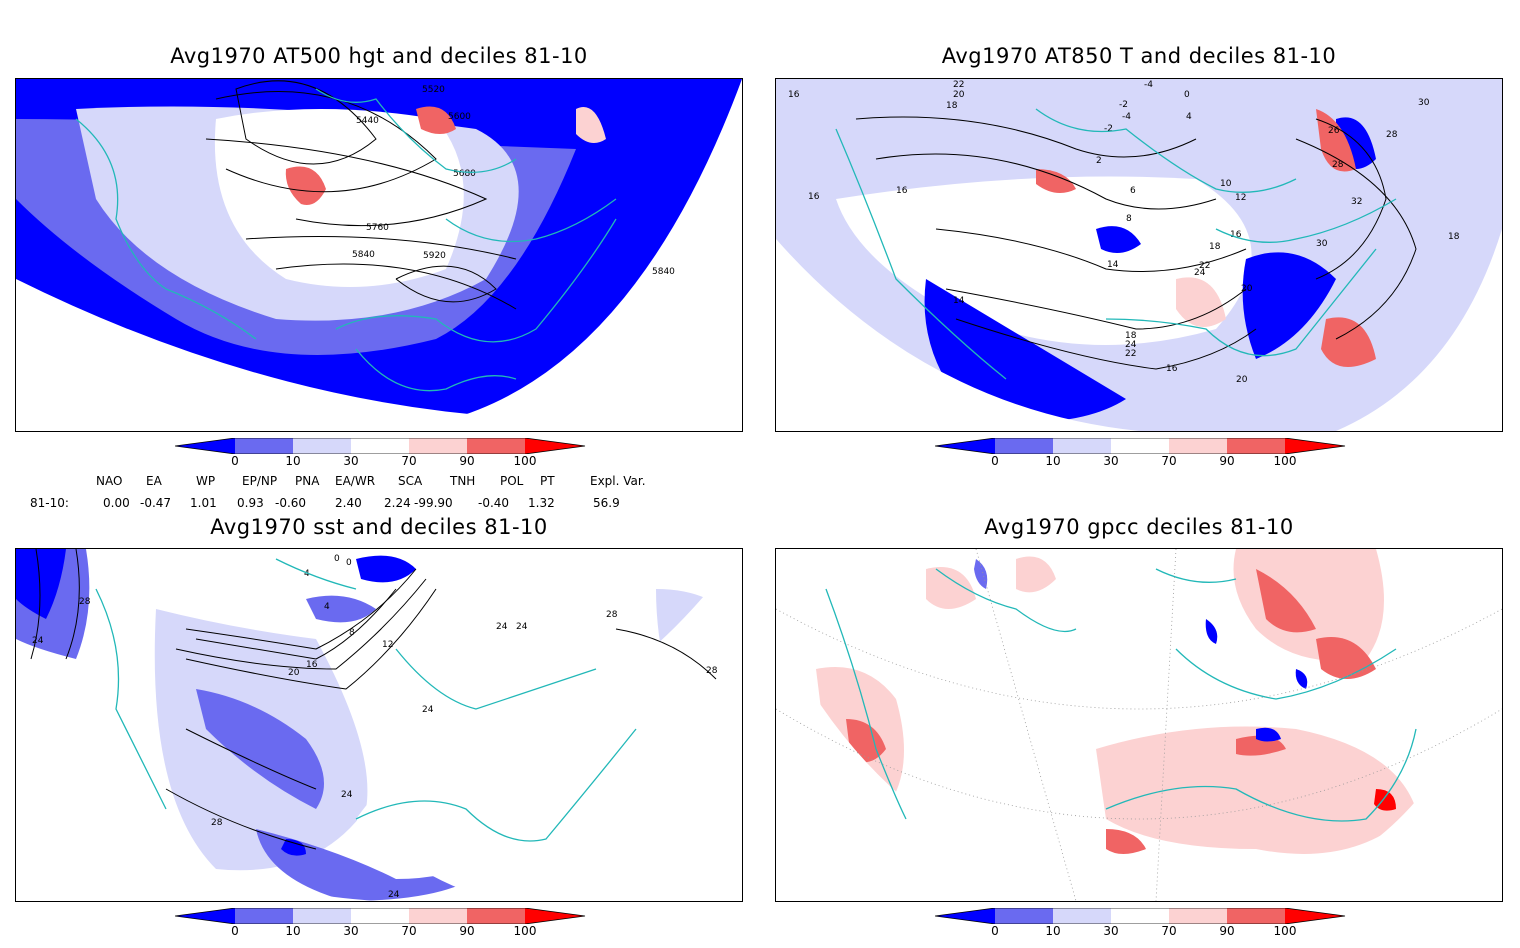  I want to click on colorbar-2: 0 10 30 70 90 100, so click(1144, 457).